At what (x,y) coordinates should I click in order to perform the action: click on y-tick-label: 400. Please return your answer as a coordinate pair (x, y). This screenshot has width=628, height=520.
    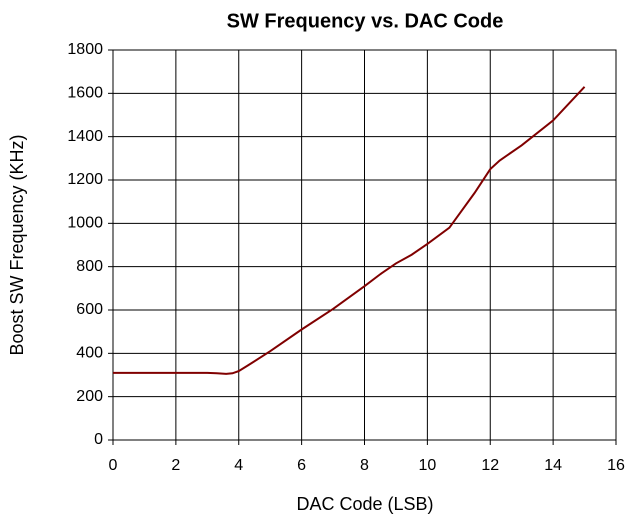
    Looking at the image, I should click on (89, 353).